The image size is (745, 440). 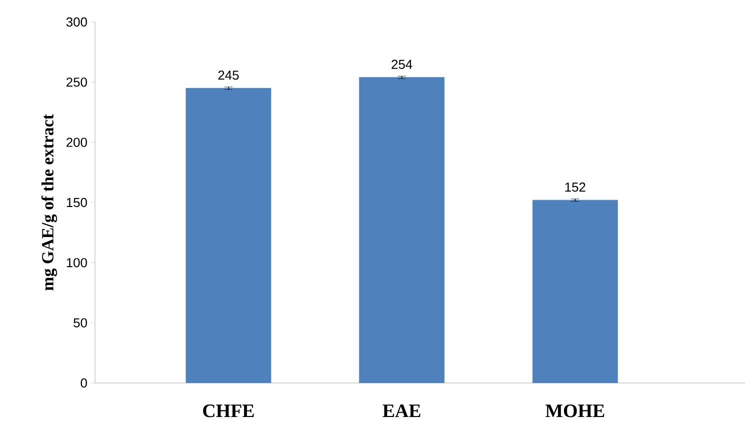 I want to click on data-label: 245, so click(x=228, y=75).